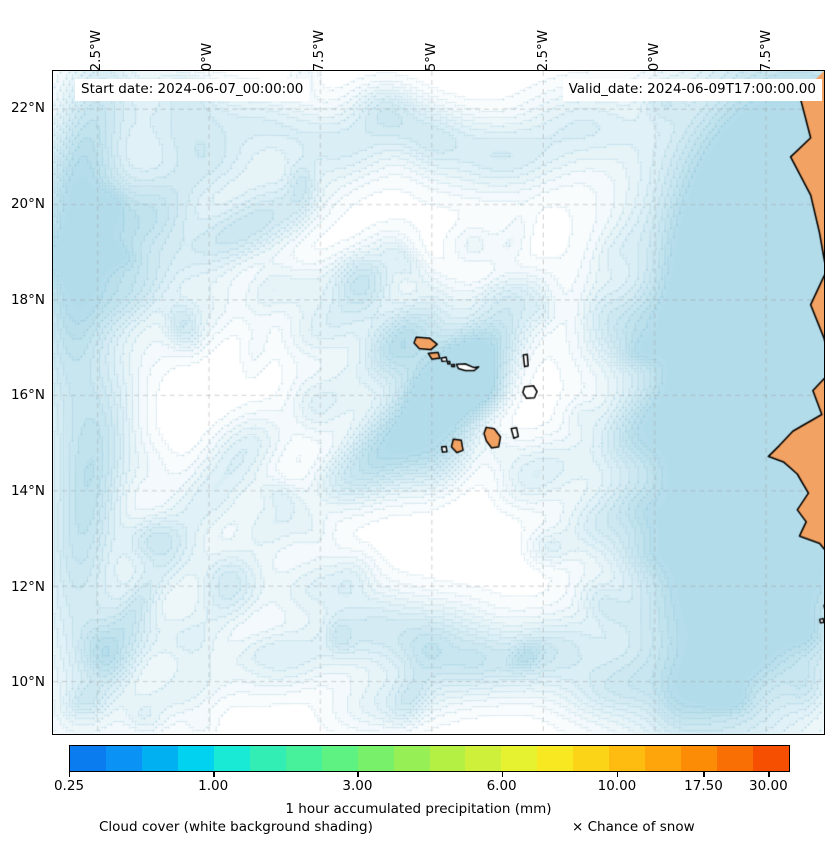  What do you see at coordinates (703, 786) in the screenshot?
I see `colorbar-ticklabel-5: 17.50` at bounding box center [703, 786].